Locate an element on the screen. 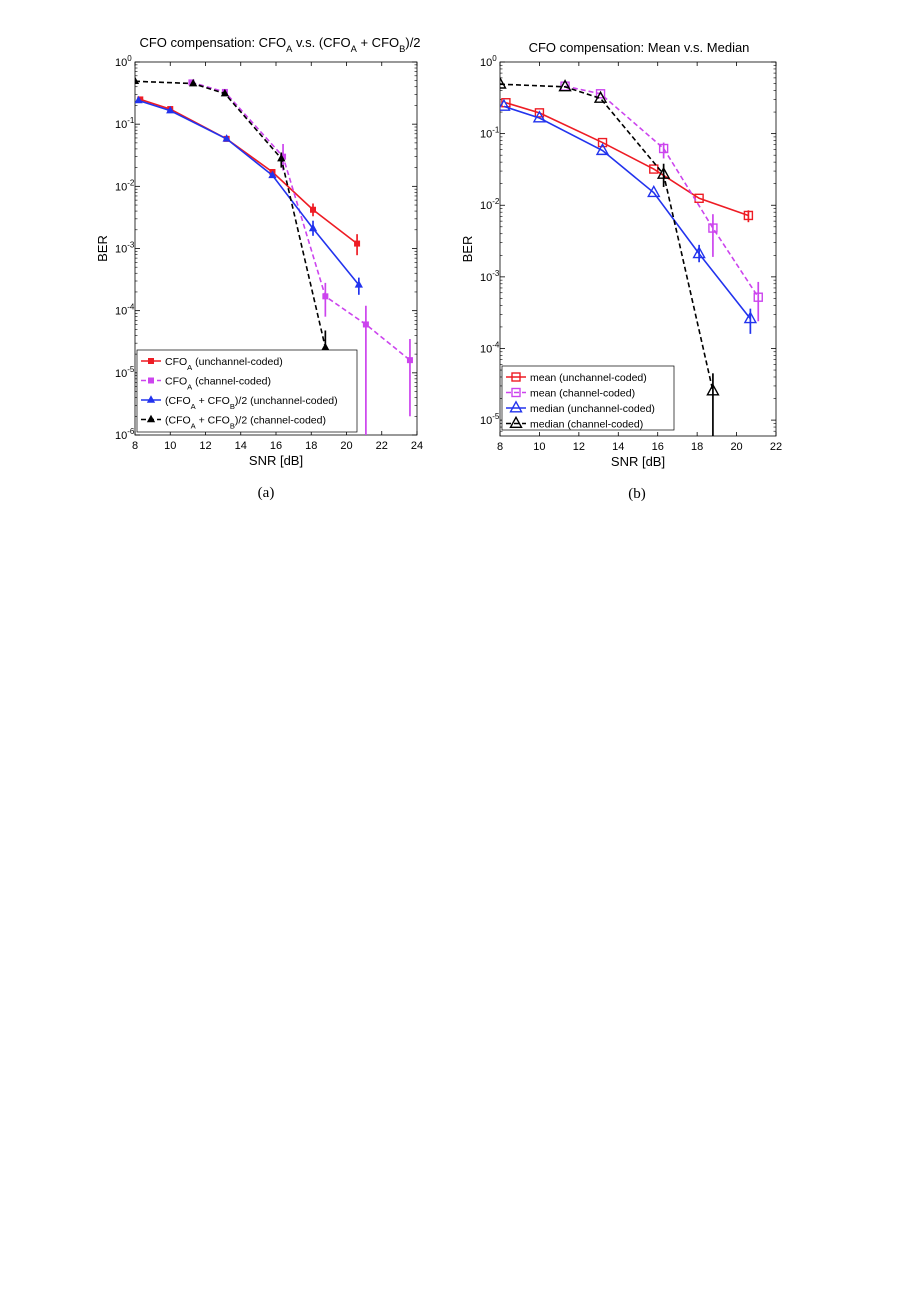  legend-entry: mean (unchannel-coded) is located at coordinates (588, 378).